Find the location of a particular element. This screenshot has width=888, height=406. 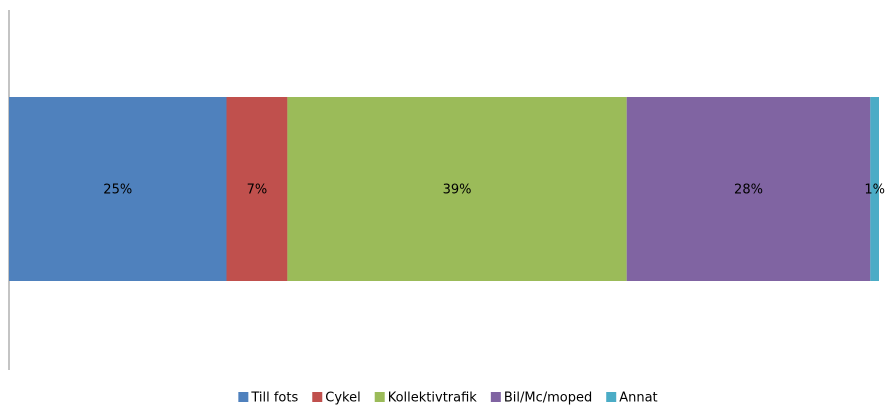

data-label: 1% is located at coordinates (874, 190).